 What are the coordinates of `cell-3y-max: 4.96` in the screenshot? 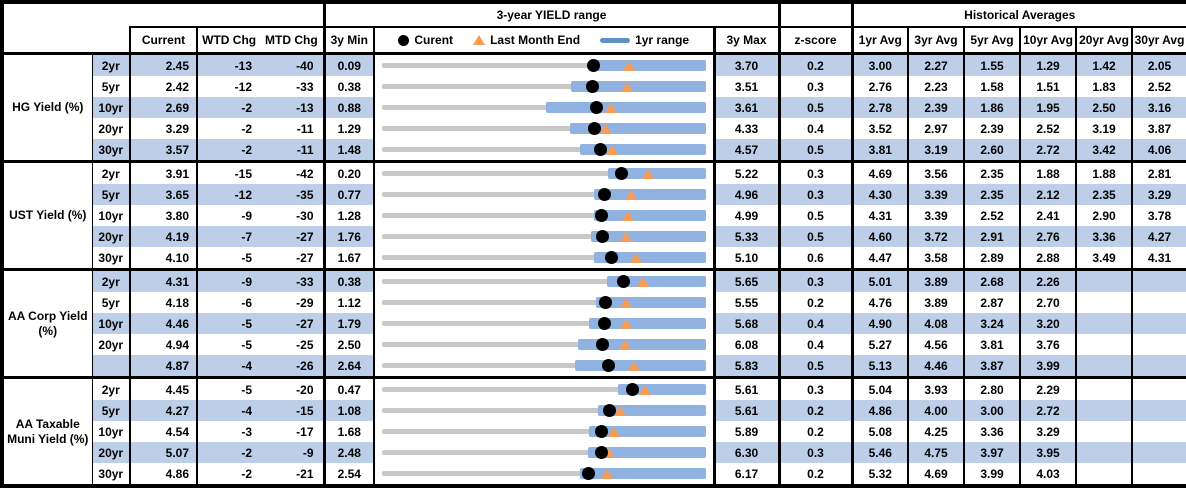 It's located at (745, 194).